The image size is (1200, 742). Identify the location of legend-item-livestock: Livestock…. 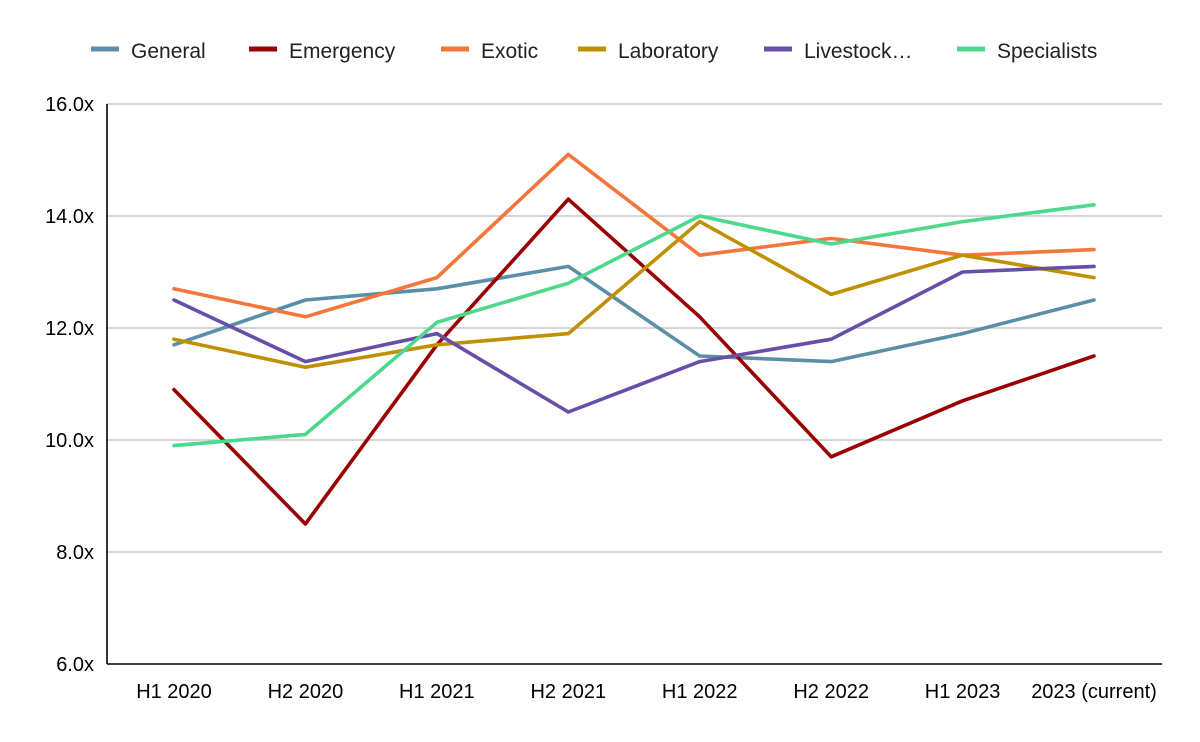
(838, 51).